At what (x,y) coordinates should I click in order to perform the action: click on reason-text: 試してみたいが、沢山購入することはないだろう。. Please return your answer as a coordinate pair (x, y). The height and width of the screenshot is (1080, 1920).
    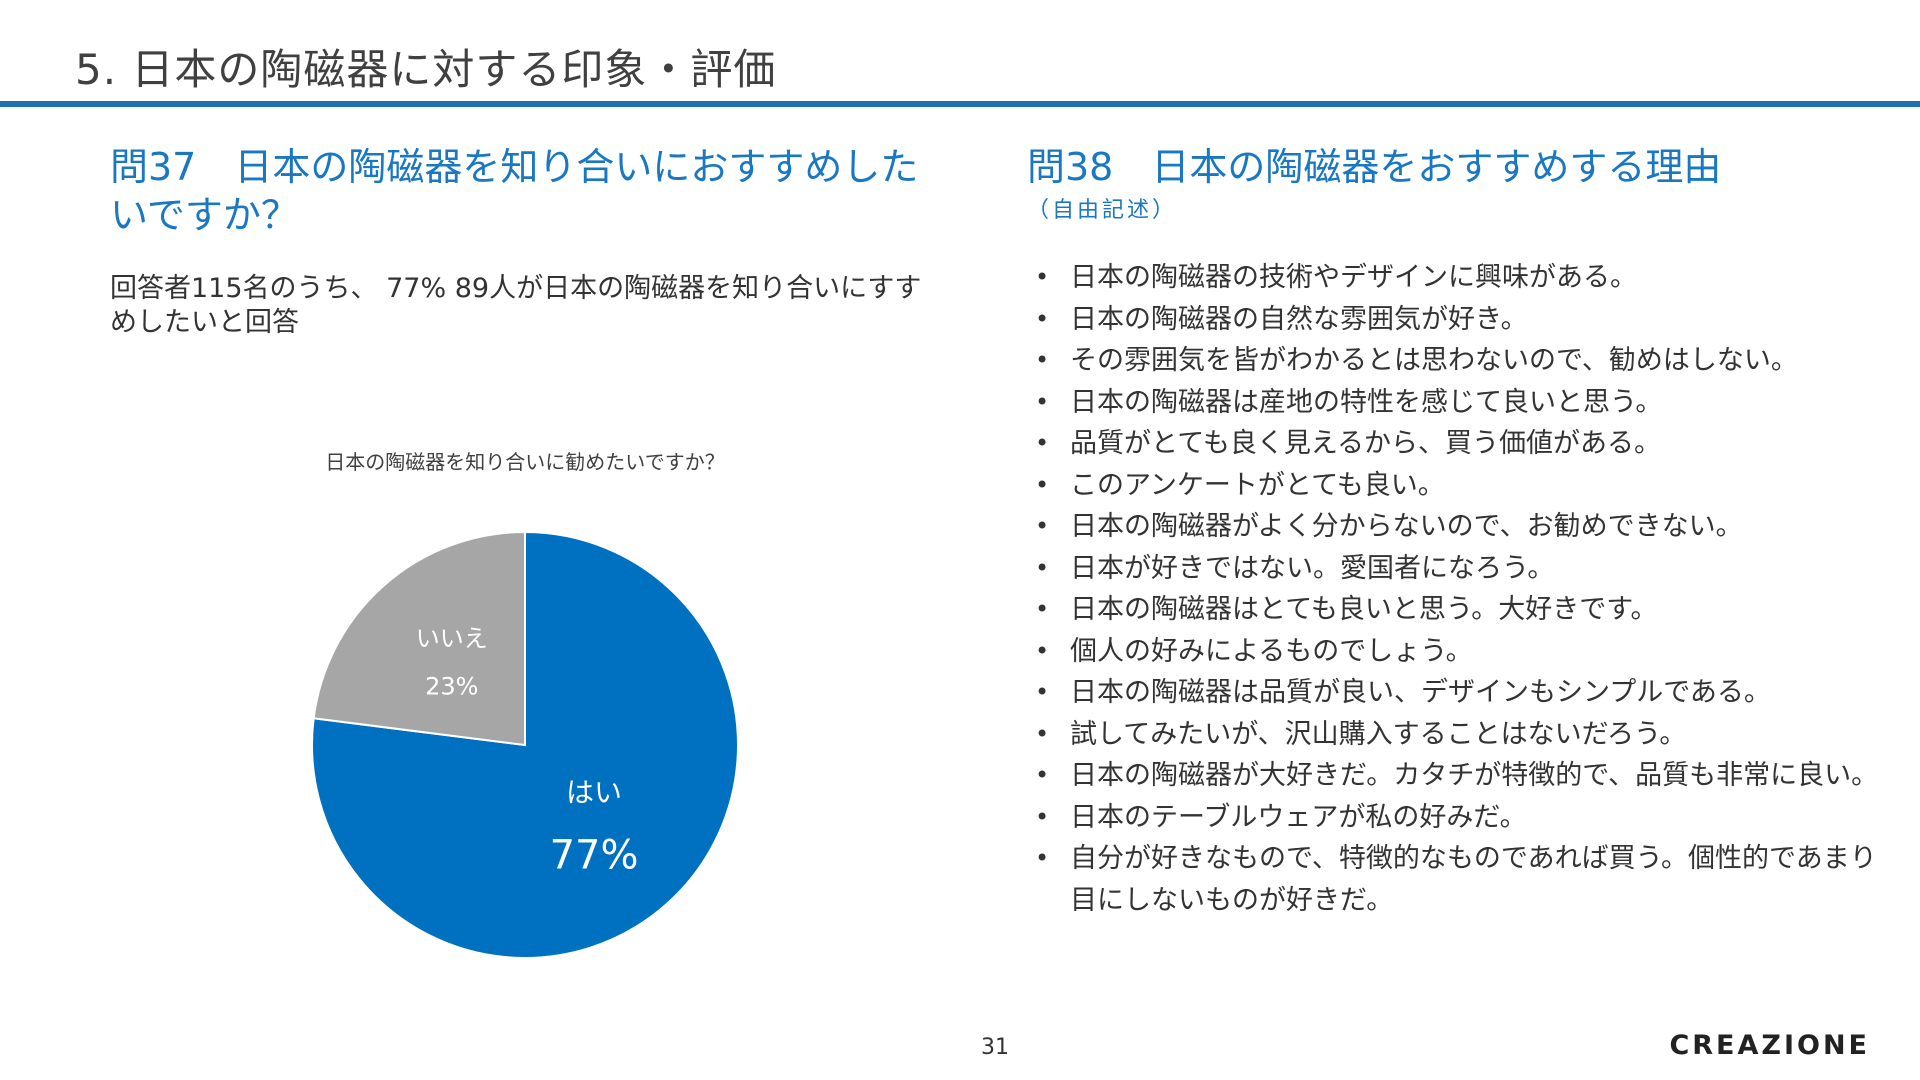
    Looking at the image, I should click on (1378, 734).